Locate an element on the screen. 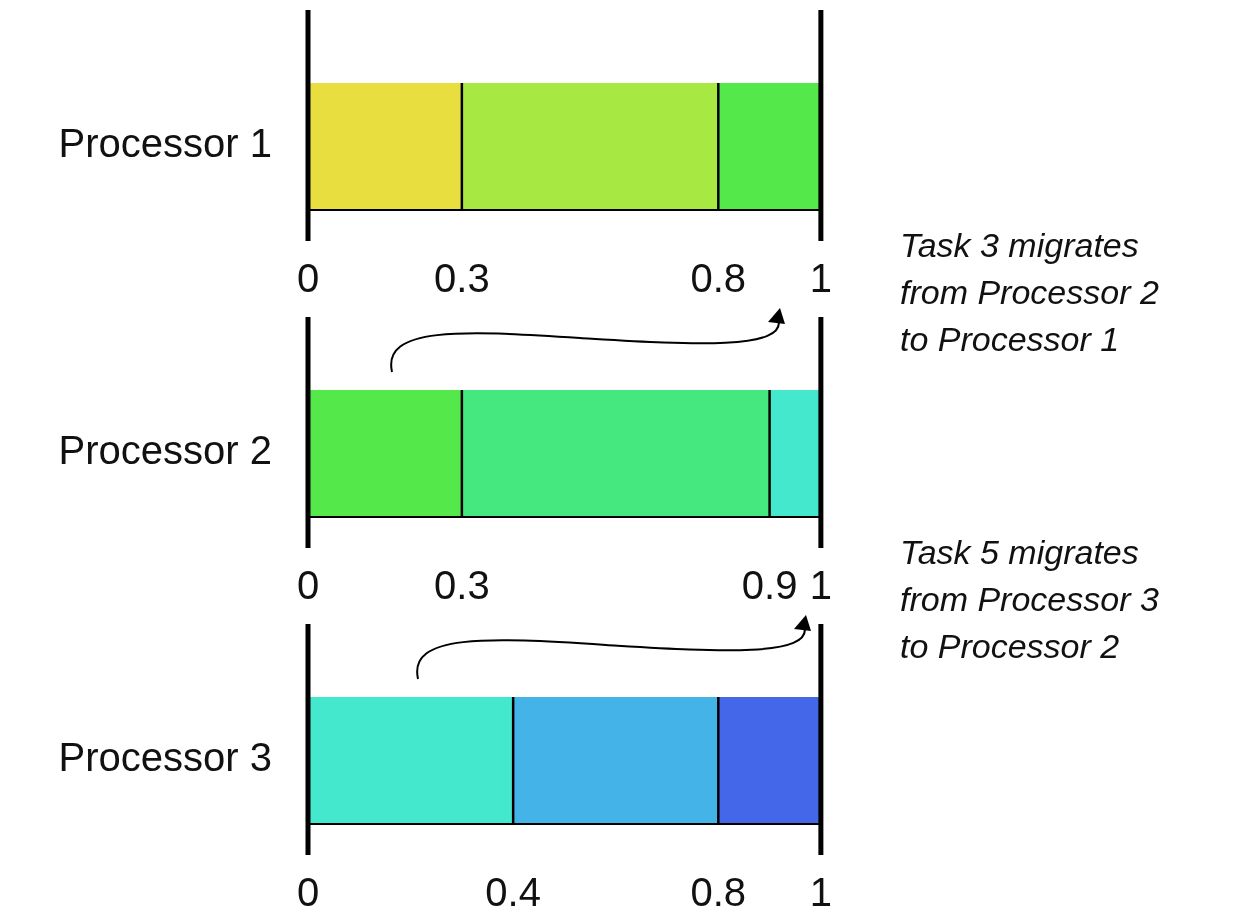 This screenshot has width=1236, height=915. text: Task 5 migrates from Processor 3 to Processor 2 is located at coordinates (1030, 599).